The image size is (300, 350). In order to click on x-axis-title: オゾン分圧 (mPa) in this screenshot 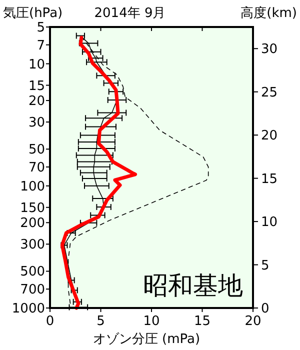, I will do `click(146, 339)`.